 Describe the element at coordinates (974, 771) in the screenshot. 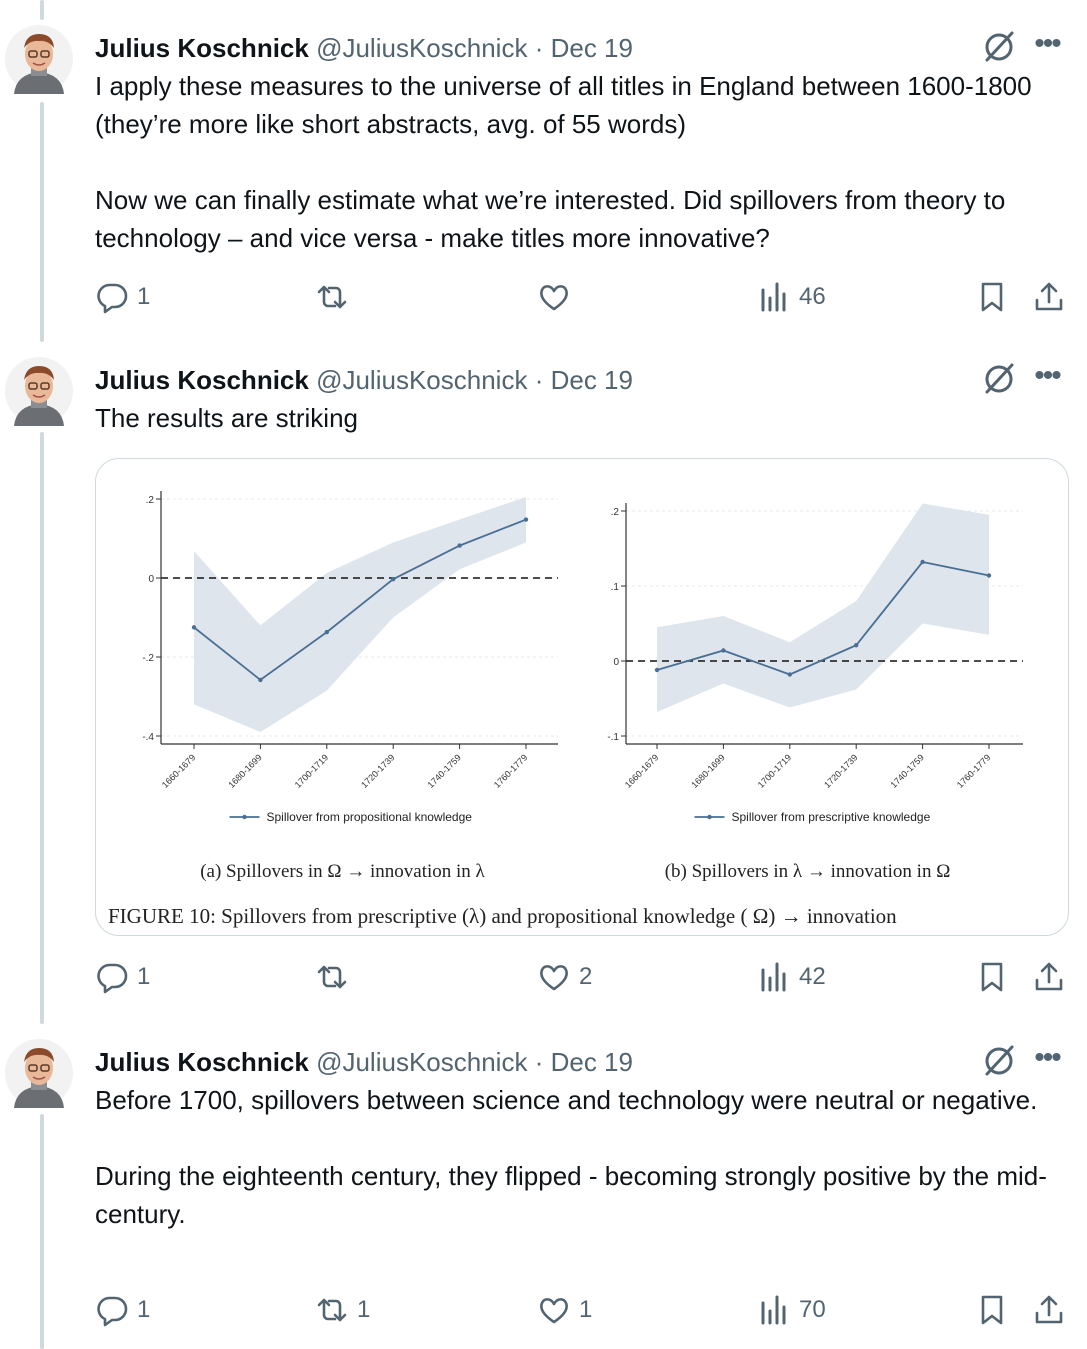

I see `x-tick-label: 1760-1779` at that location.